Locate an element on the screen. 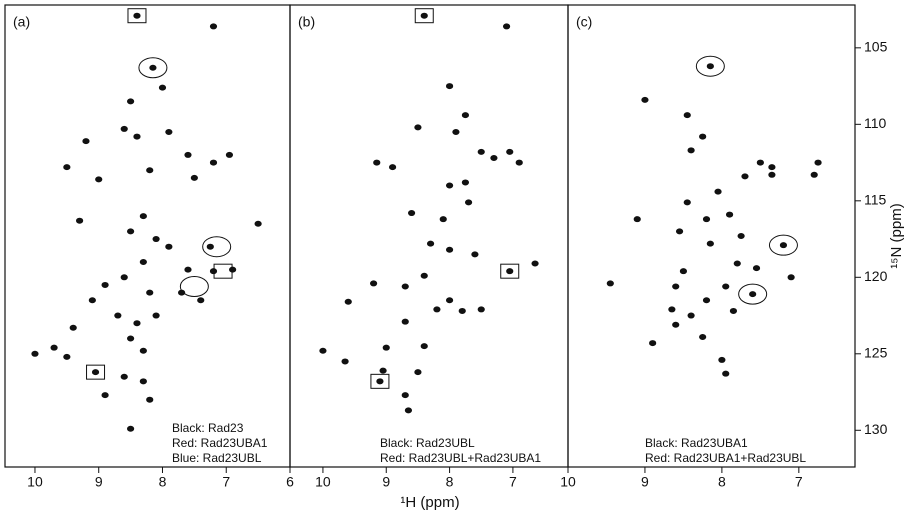  annotation: Blue: Rad23UBL is located at coordinates (217, 458).